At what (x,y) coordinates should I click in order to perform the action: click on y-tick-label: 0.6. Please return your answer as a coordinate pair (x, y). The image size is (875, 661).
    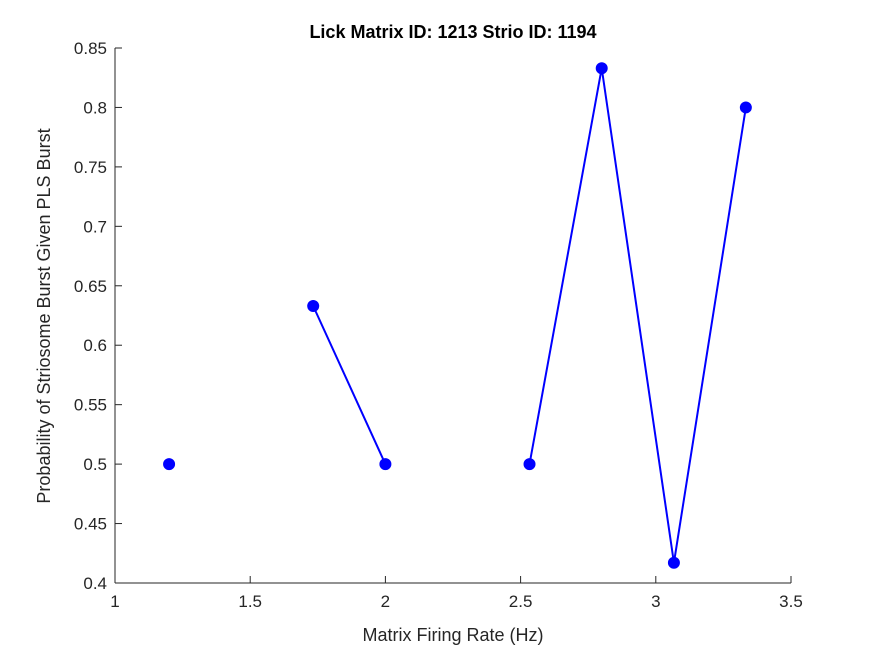
    Looking at the image, I should click on (95, 345).